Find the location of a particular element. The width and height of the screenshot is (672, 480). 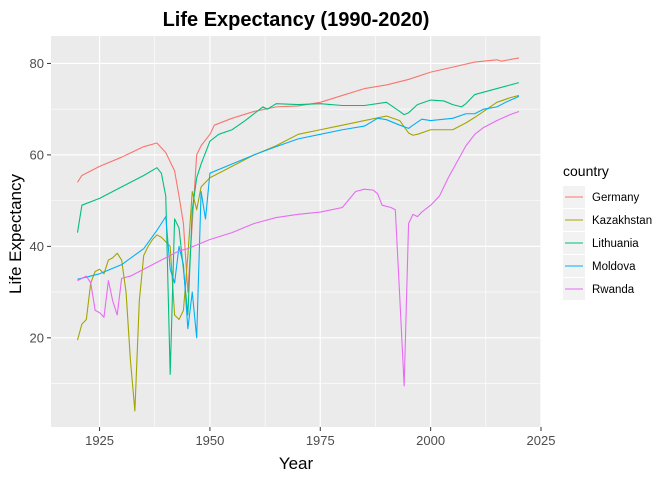

legend-label-rwanda: Rwanda is located at coordinates (613, 290).